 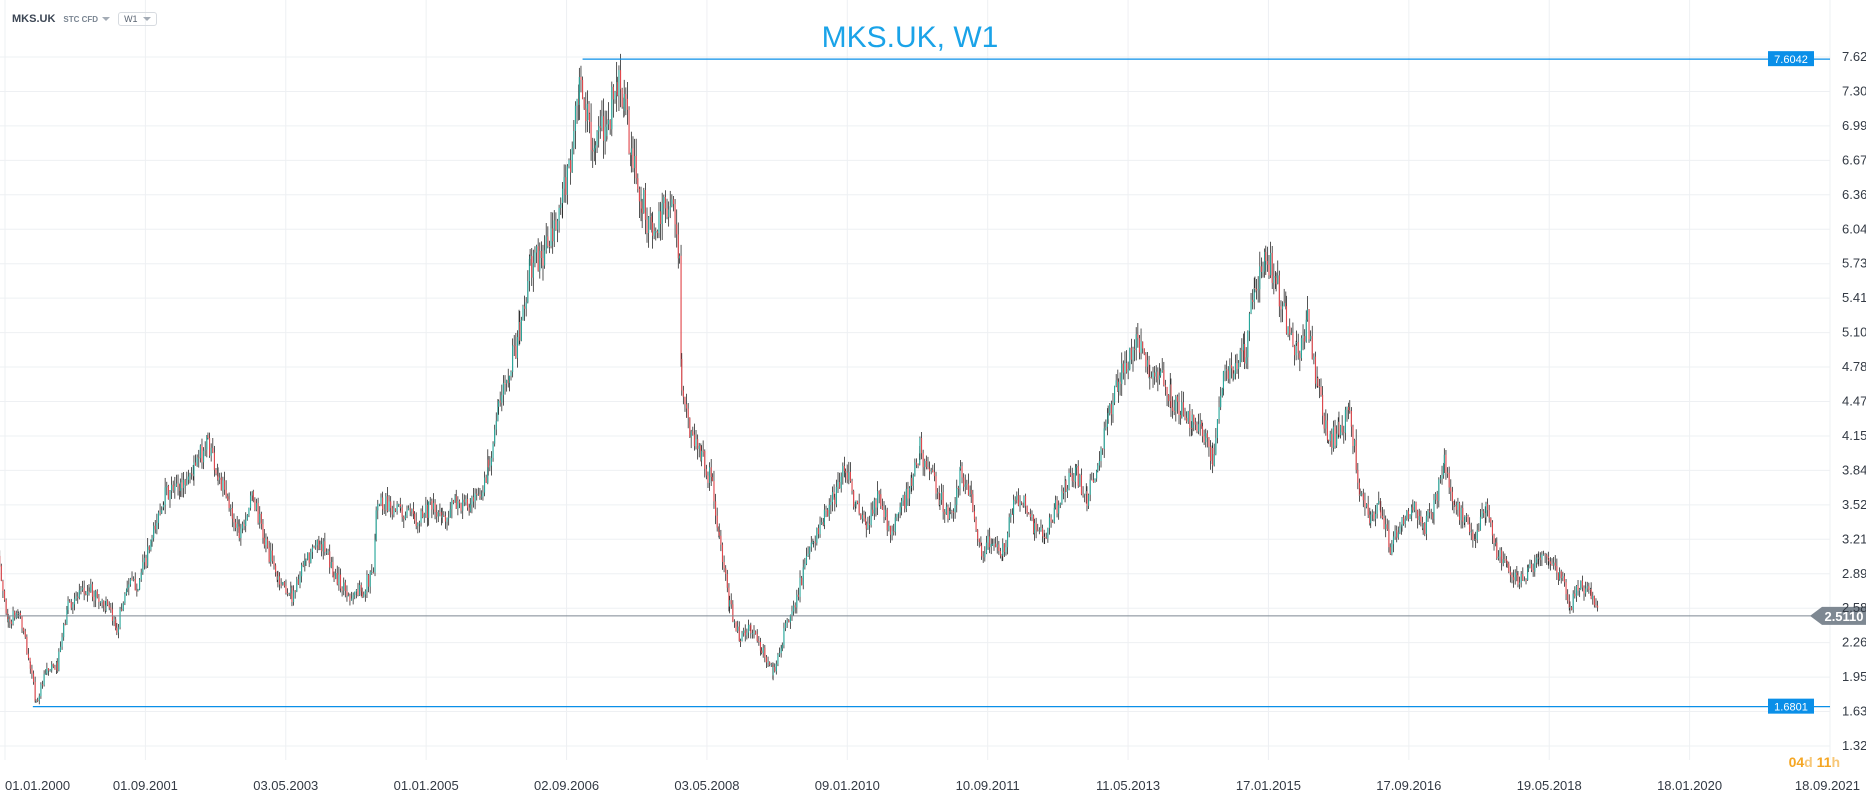 I want to click on y-tick-label: 5.4176, so click(x=1854, y=297).